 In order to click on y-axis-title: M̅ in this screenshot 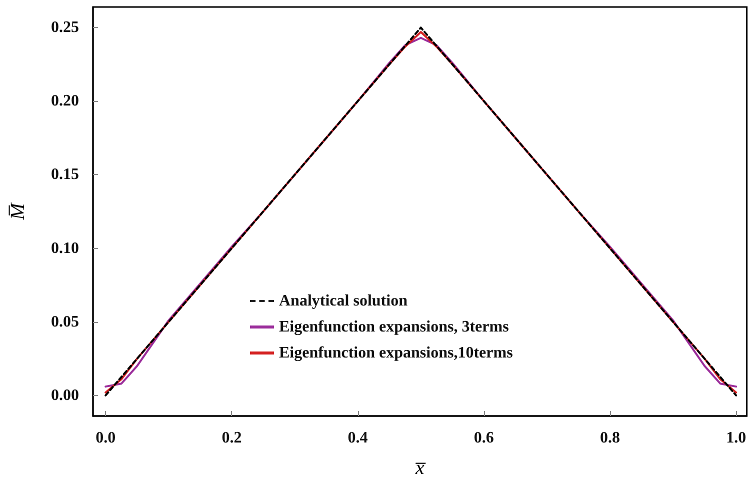, I will do `click(18, 211)`.